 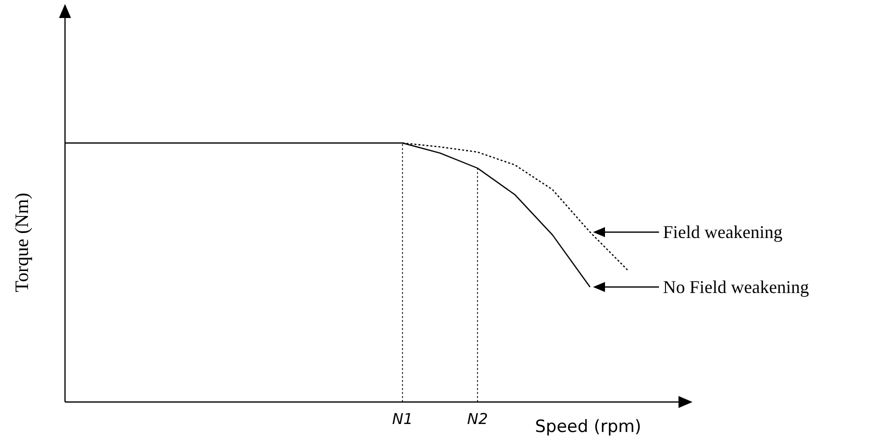 What do you see at coordinates (588, 427) in the screenshot?
I see `x-axis-title: Speed (rpm)` at bounding box center [588, 427].